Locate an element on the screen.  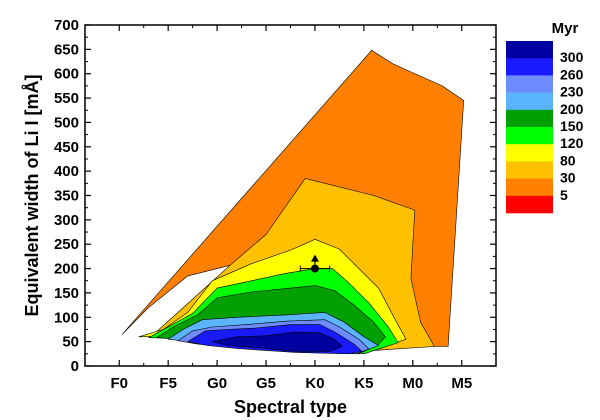
x-tick-label: G5 is located at coordinates (266, 383).